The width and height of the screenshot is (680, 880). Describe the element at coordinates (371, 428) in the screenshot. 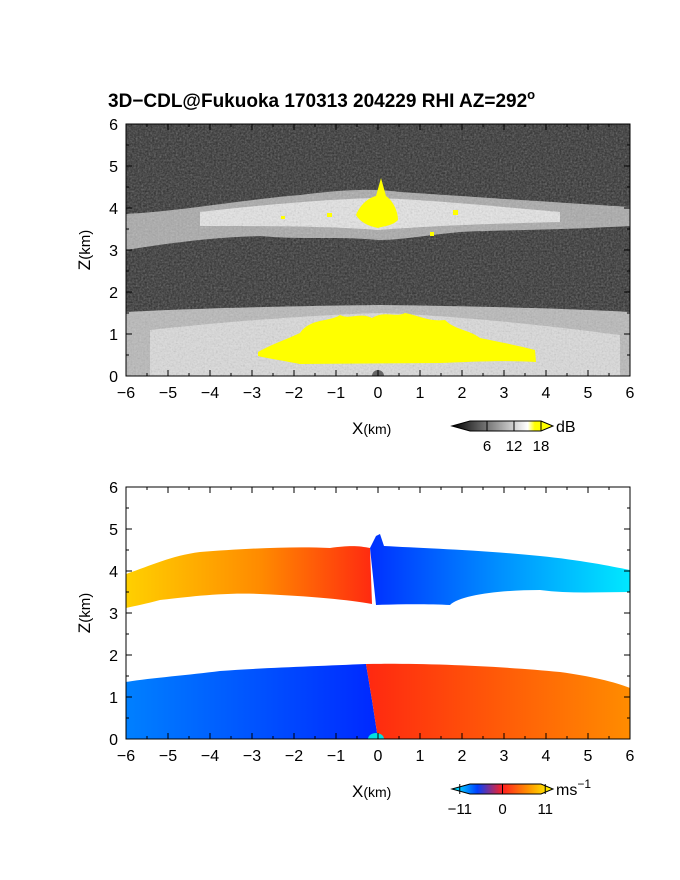

I see `intensity-xlabel: X(km)` at that location.